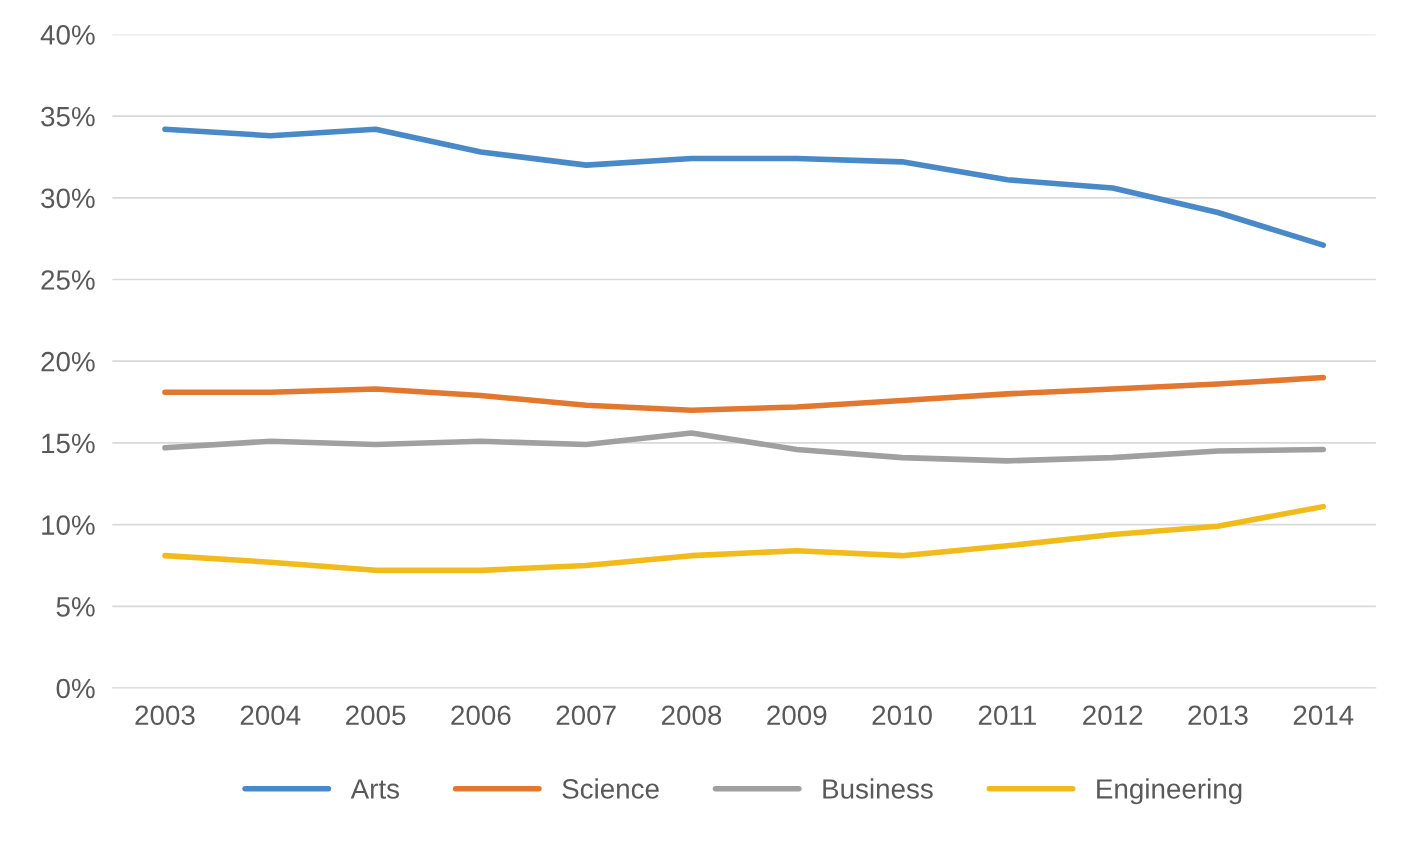 The image size is (1404, 860). What do you see at coordinates (68, 443) in the screenshot?
I see `y-tick-label: 15%` at bounding box center [68, 443].